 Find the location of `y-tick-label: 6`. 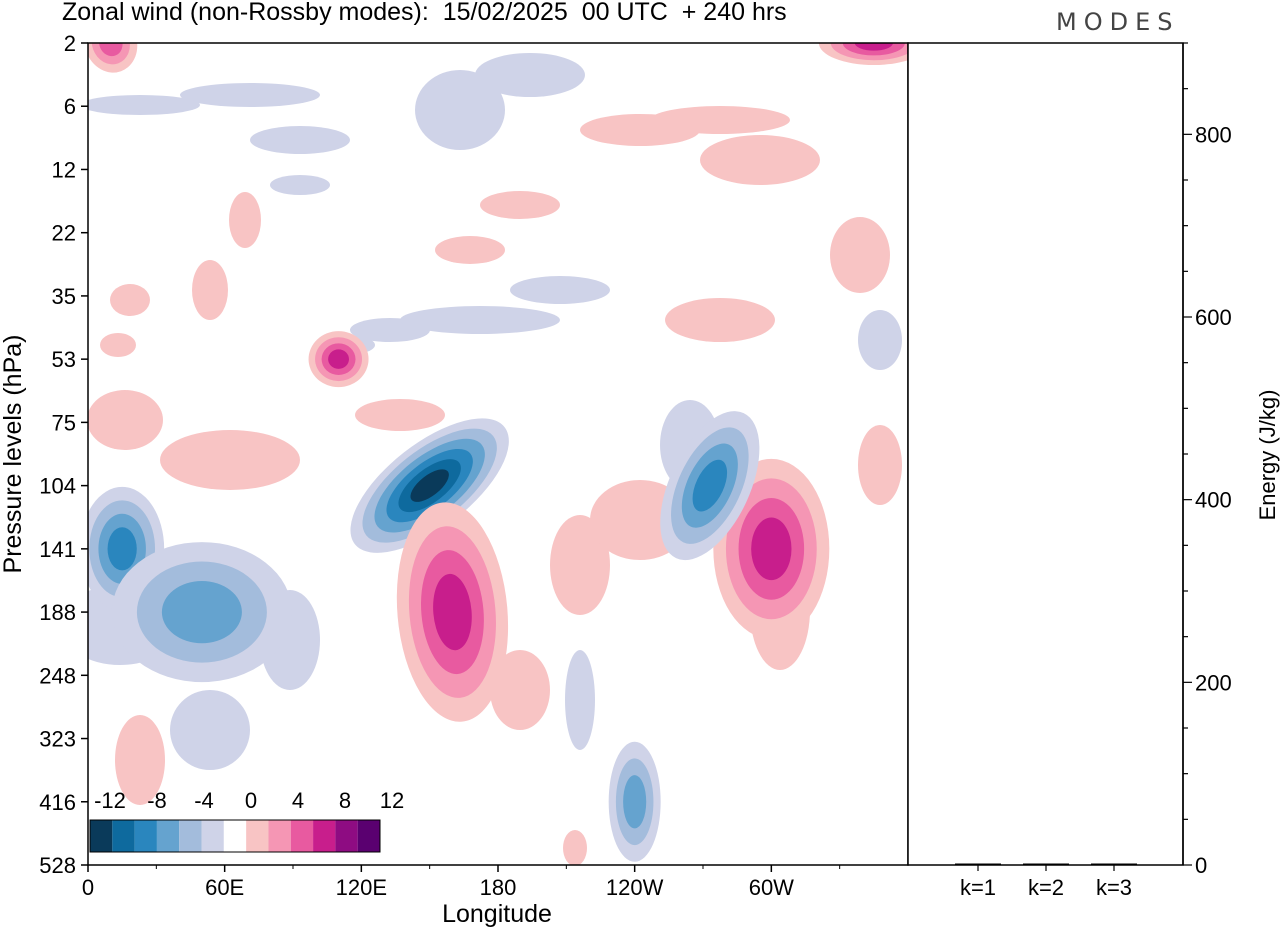

y-tick-label: 6 is located at coordinates (70, 106).